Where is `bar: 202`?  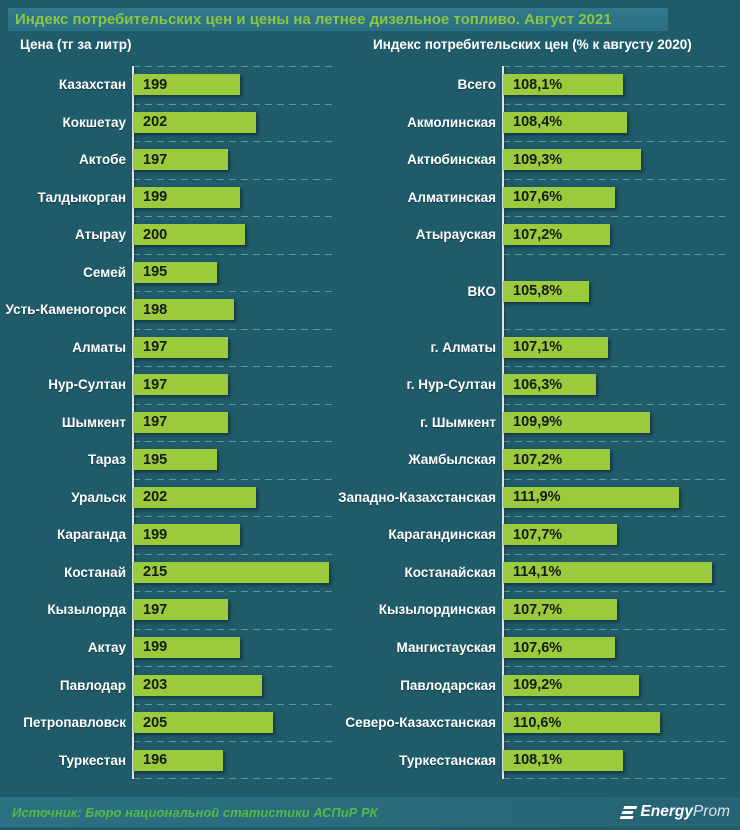
bar: 202 is located at coordinates (195, 497).